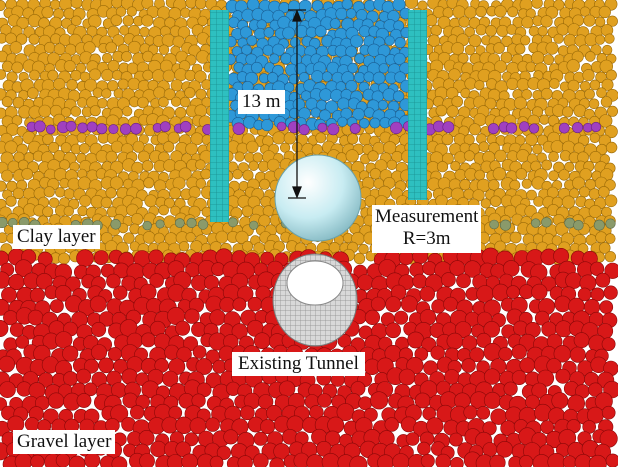  I want to click on measurement-title: Measurement, so click(427, 216).